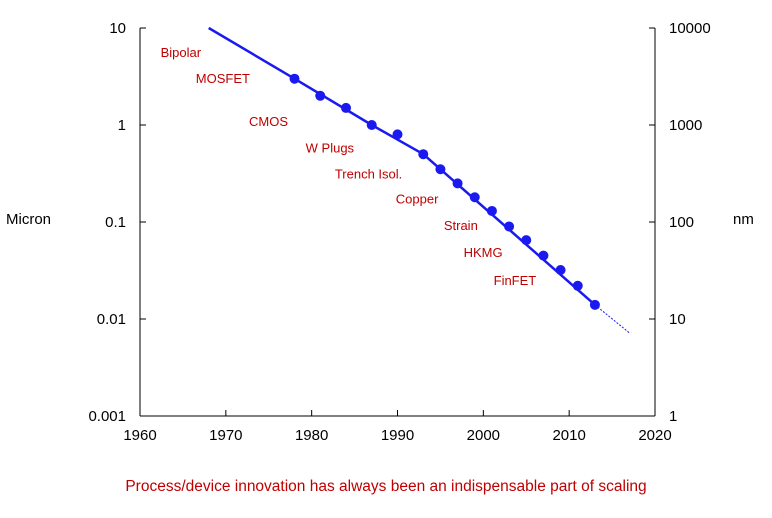 Image resolution: width=772 pixels, height=518 pixels. What do you see at coordinates (28, 219) in the screenshot?
I see `y-axis-label: Micron` at bounding box center [28, 219].